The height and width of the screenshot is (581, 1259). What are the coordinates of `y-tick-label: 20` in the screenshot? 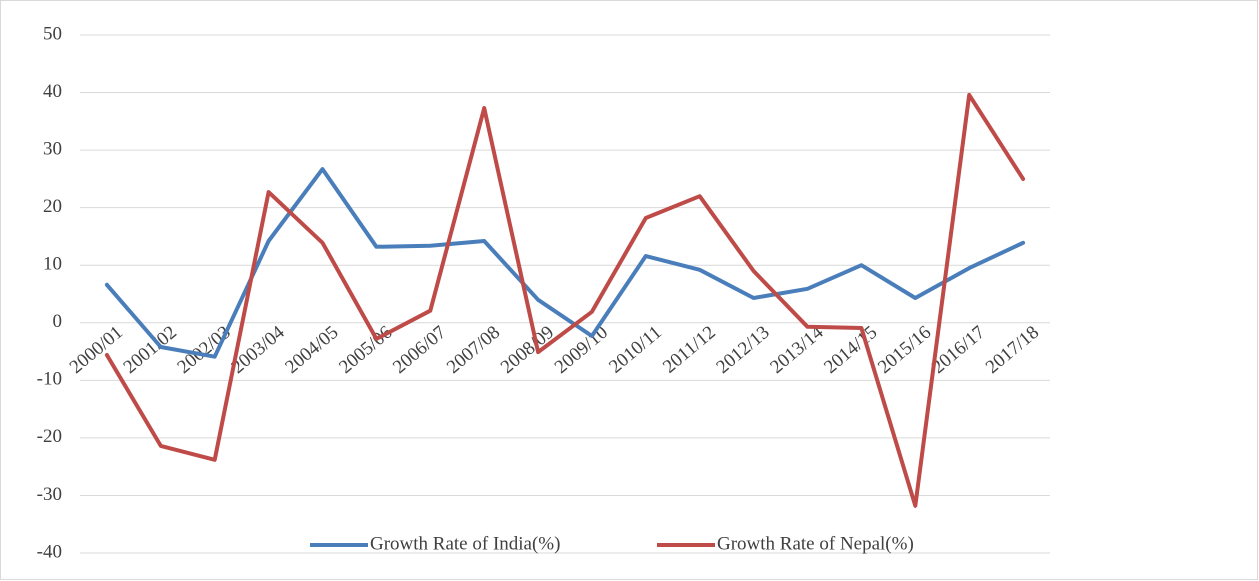 It's located at (52, 206).